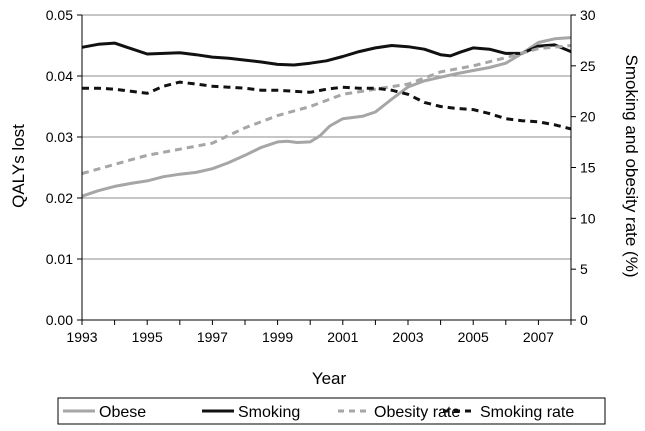  What do you see at coordinates (473, 337) in the screenshot?
I see `x-tick-label: 2005` at bounding box center [473, 337].